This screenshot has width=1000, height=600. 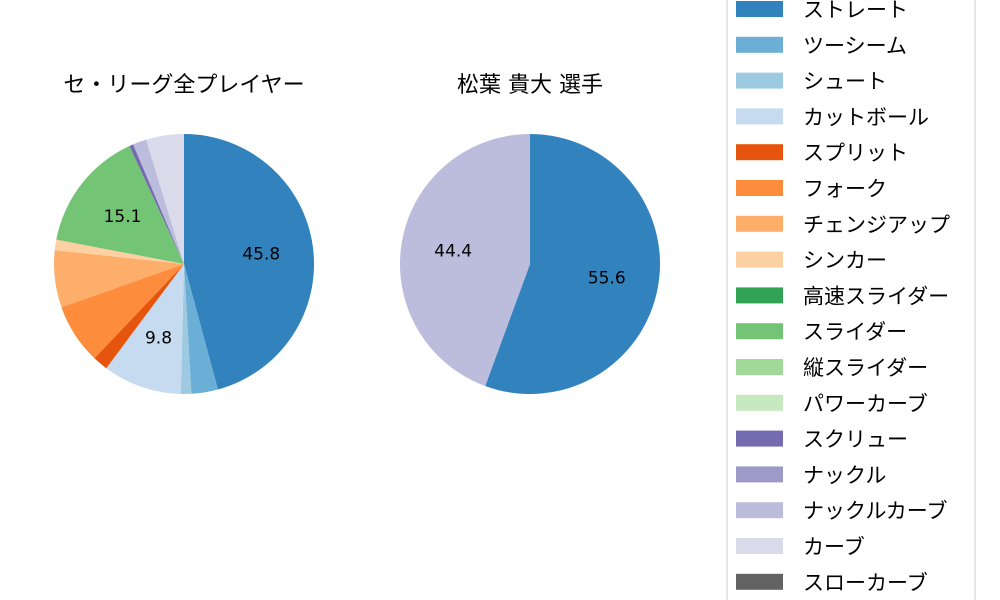 What do you see at coordinates (875, 511) in the screenshot?
I see `legend-label-14: ナックルカーブ` at bounding box center [875, 511].